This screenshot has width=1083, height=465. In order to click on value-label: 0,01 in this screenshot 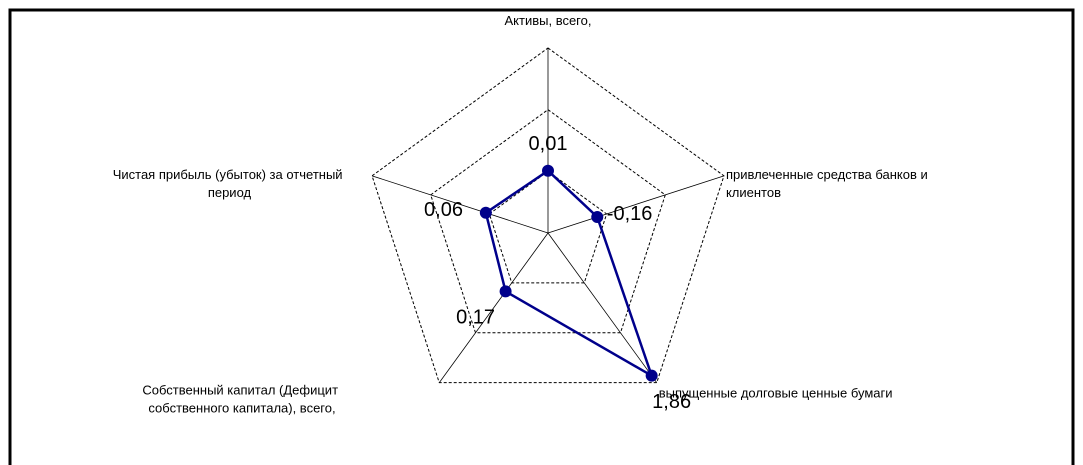, I will do `click(548, 144)`.